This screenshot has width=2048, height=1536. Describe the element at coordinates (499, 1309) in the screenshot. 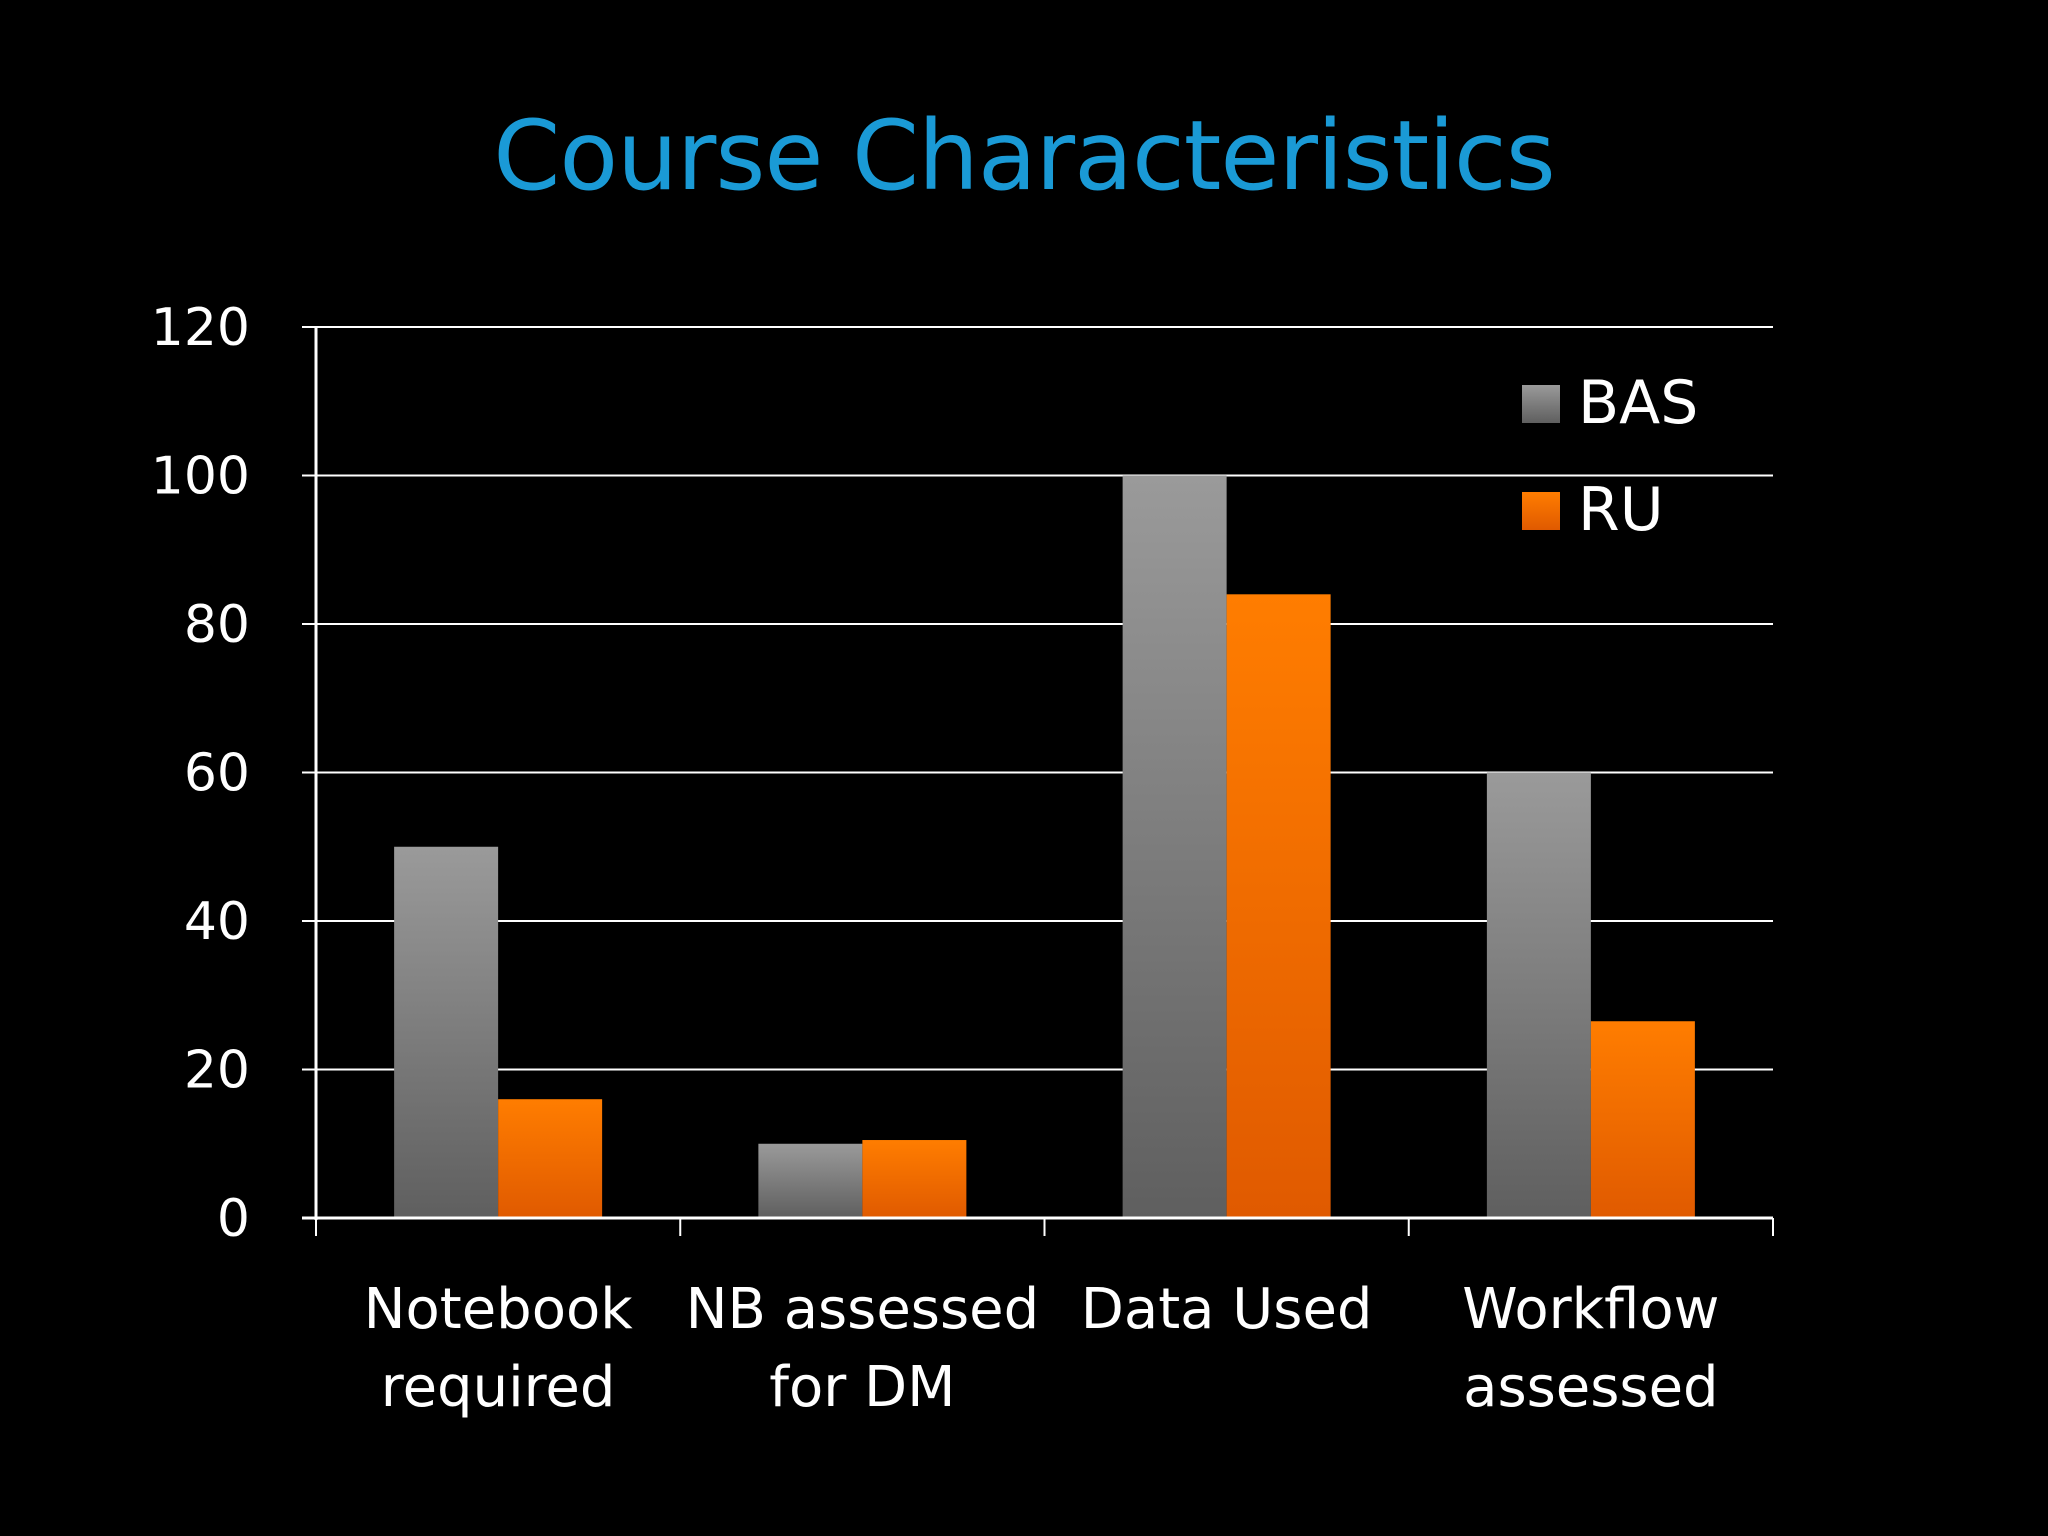

I see `x-category-label: Notebook` at that location.